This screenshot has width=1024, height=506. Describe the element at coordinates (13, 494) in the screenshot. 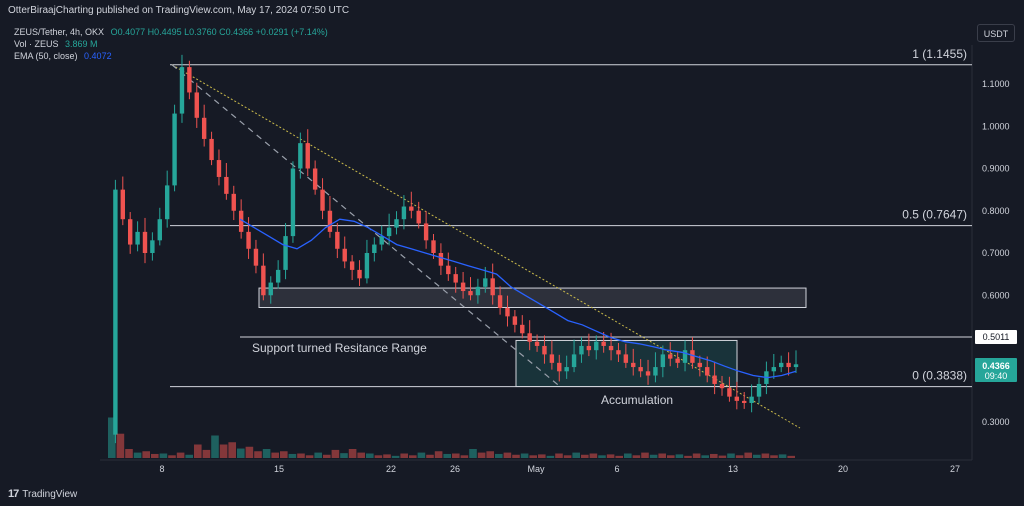

I see `tradingview-logo-icon: 17` at that location.